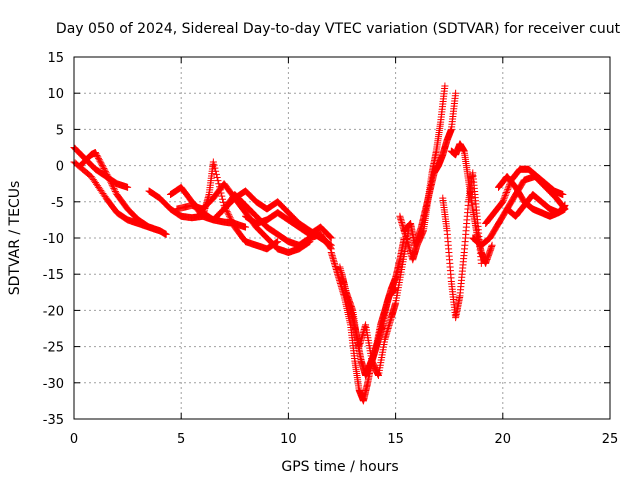 This screenshot has height=480, width=640. I want to click on x-tick-label: 5, so click(181, 439).